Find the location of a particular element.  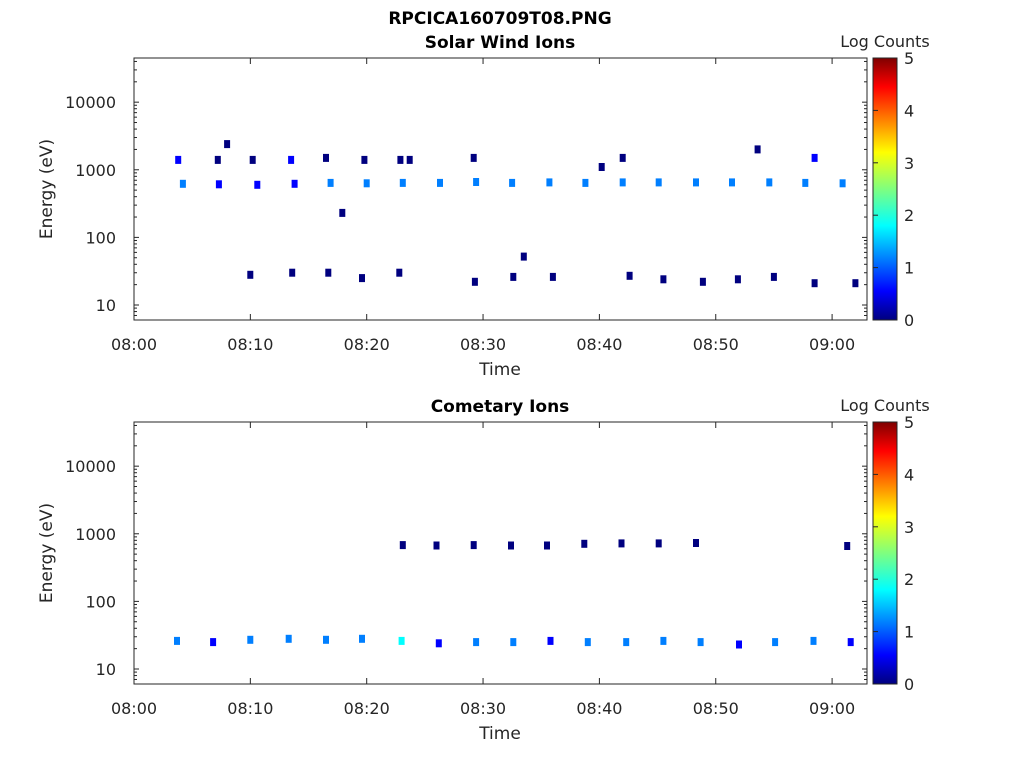

colorbar is located at coordinates (885, 189).